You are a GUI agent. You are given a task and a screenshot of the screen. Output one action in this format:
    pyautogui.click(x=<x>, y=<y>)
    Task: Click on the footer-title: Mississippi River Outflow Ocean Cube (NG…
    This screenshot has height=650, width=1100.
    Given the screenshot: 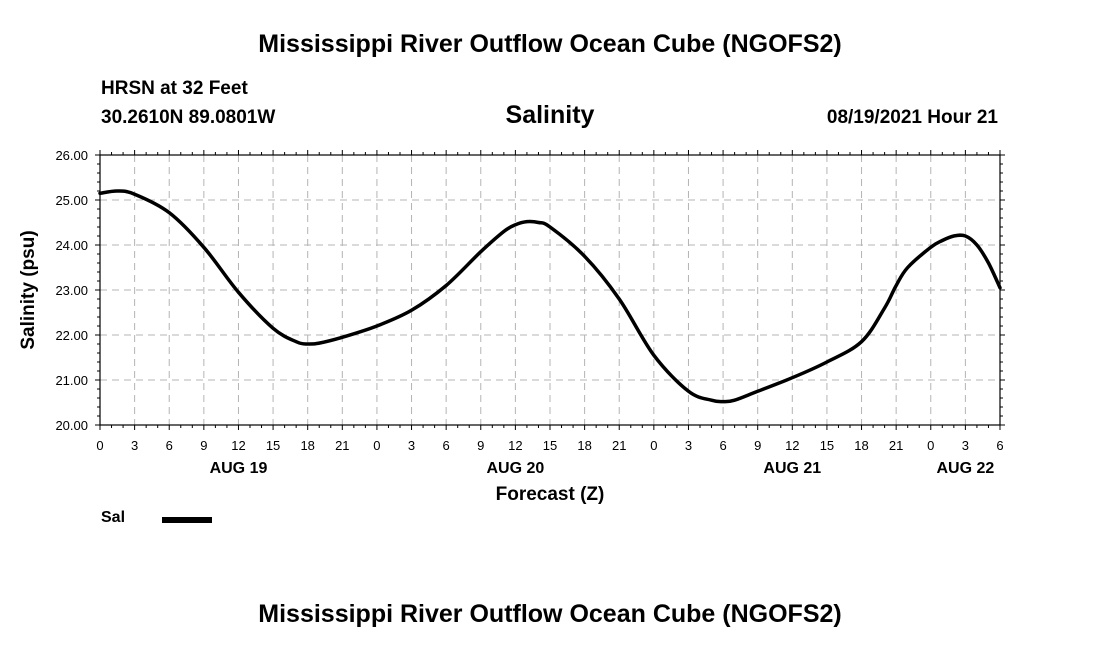 What is the action you would take?
    pyautogui.click(x=550, y=614)
    